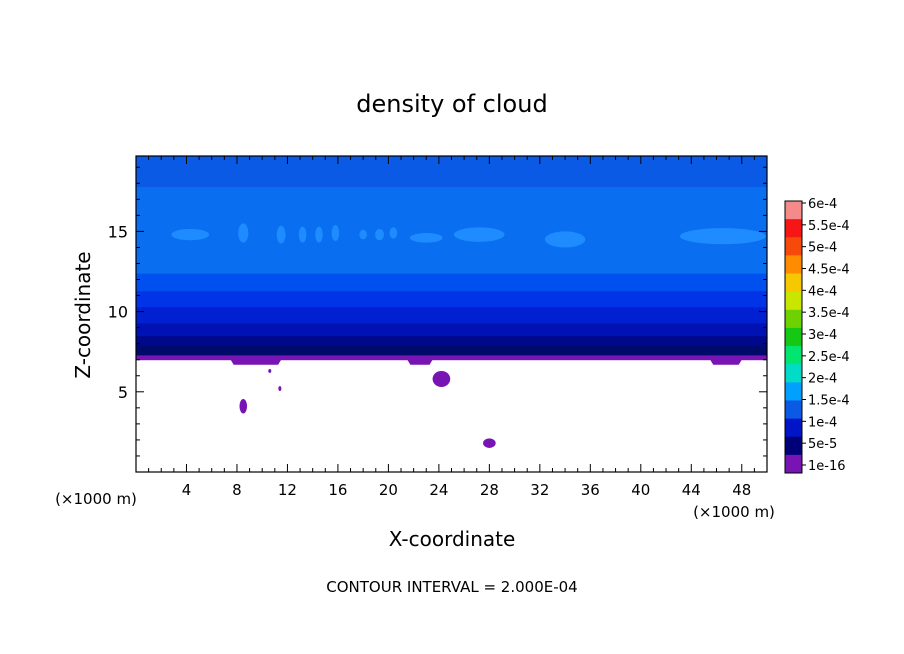  What do you see at coordinates (118, 312) in the screenshot?
I see `y-tick-label: 10` at bounding box center [118, 312].